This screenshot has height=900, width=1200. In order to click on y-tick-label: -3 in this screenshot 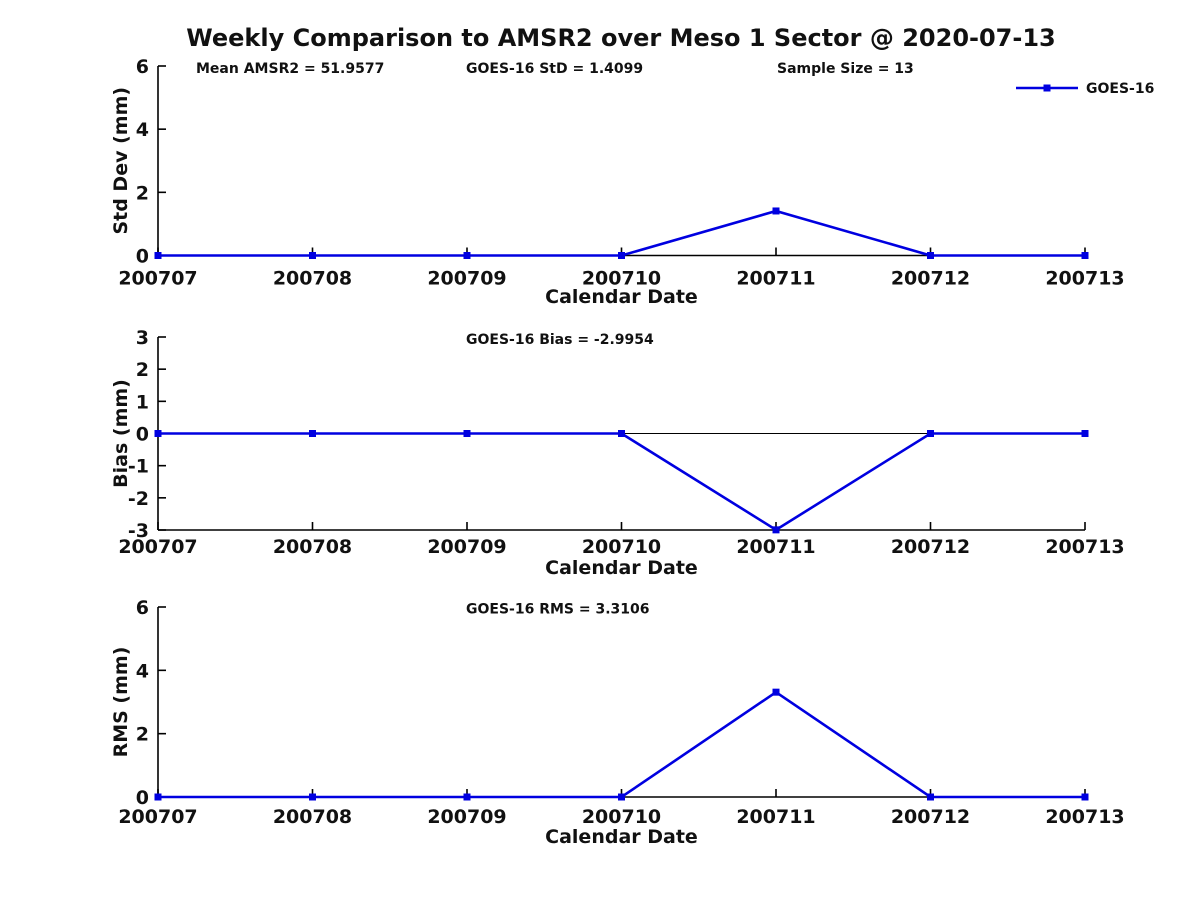, I will do `click(138, 531)`.